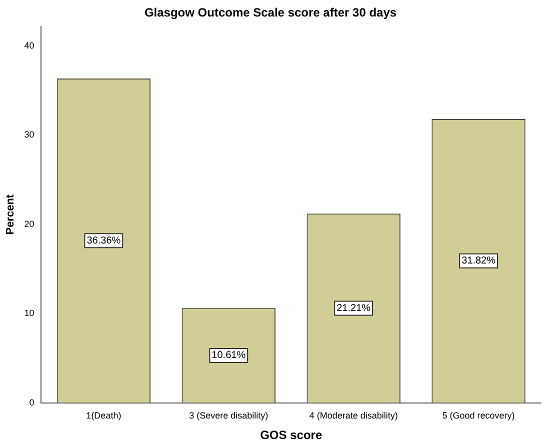  Describe the element at coordinates (104, 415) in the screenshot. I see `x-tick-label: 1(Death)` at that location.